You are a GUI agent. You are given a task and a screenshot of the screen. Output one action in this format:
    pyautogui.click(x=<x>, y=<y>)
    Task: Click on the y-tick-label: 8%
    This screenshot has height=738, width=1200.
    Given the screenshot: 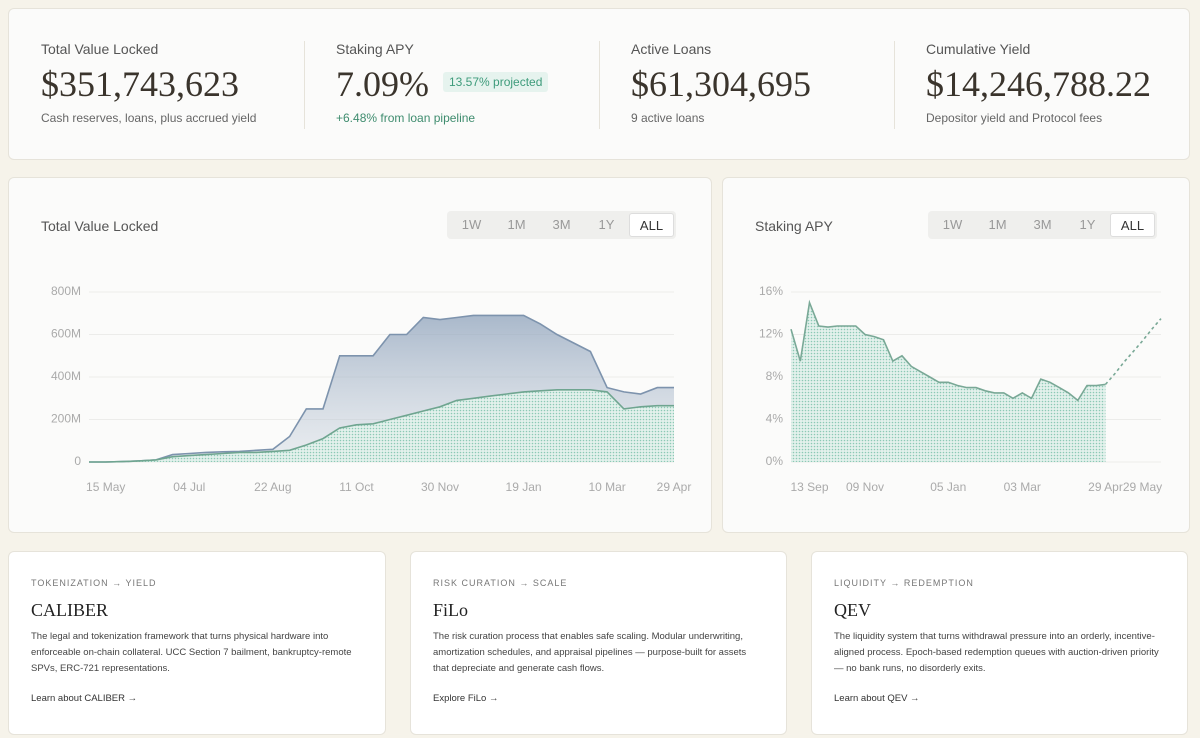 What is the action you would take?
    pyautogui.click(x=775, y=376)
    